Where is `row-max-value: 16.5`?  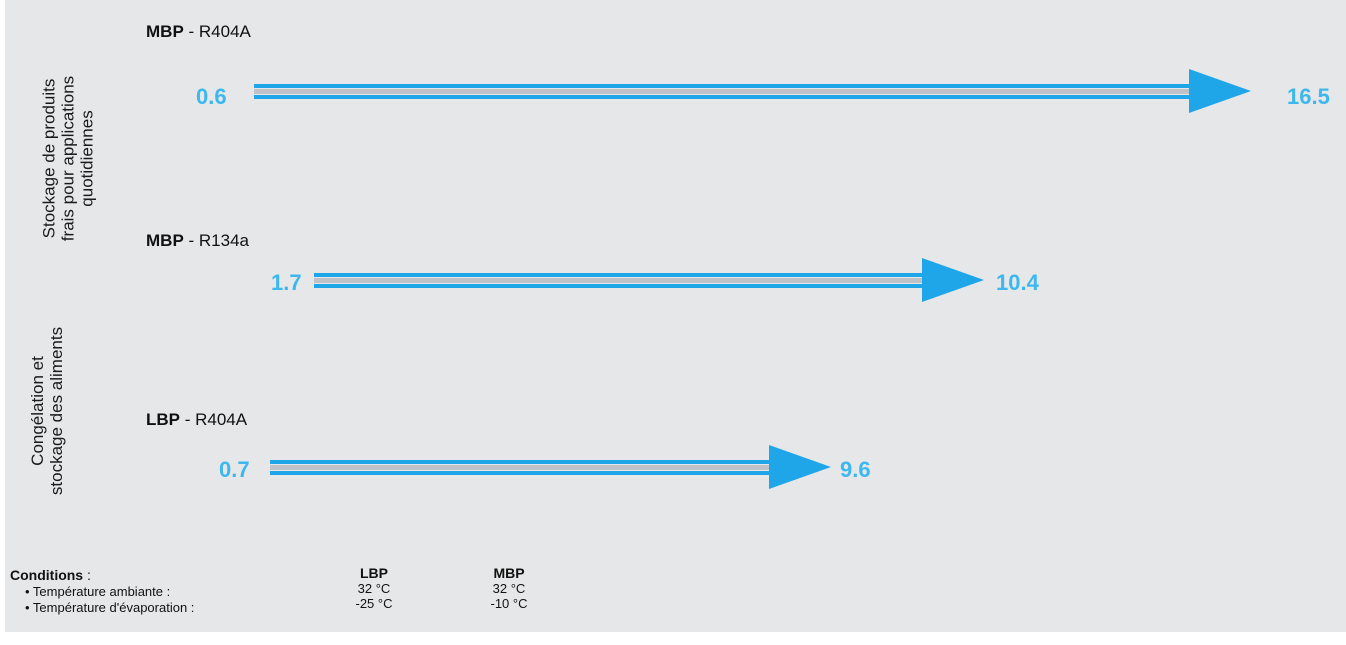
row-max-value: 16.5 is located at coordinates (1308, 96).